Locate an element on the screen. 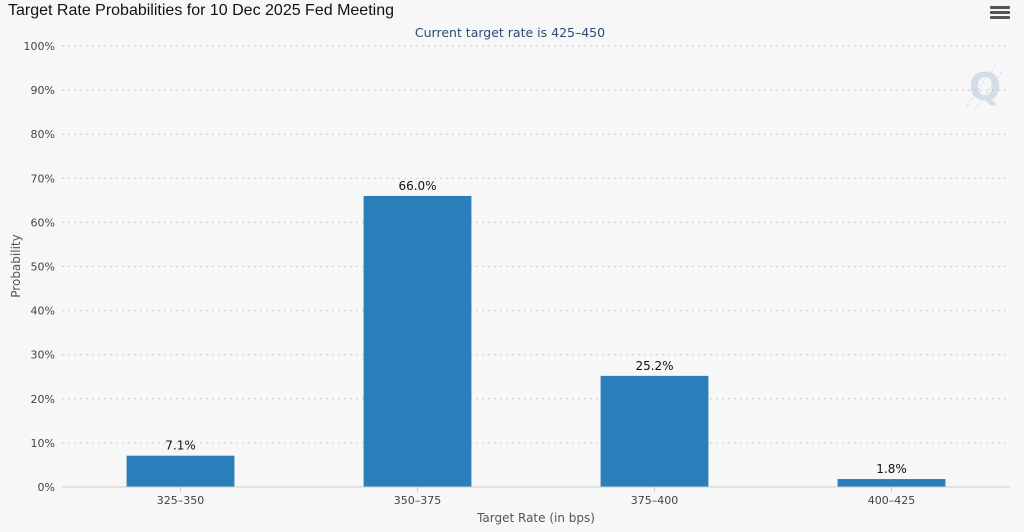 The height and width of the screenshot is (532, 1024). x-tick-label: 375–400 is located at coordinates (655, 500).